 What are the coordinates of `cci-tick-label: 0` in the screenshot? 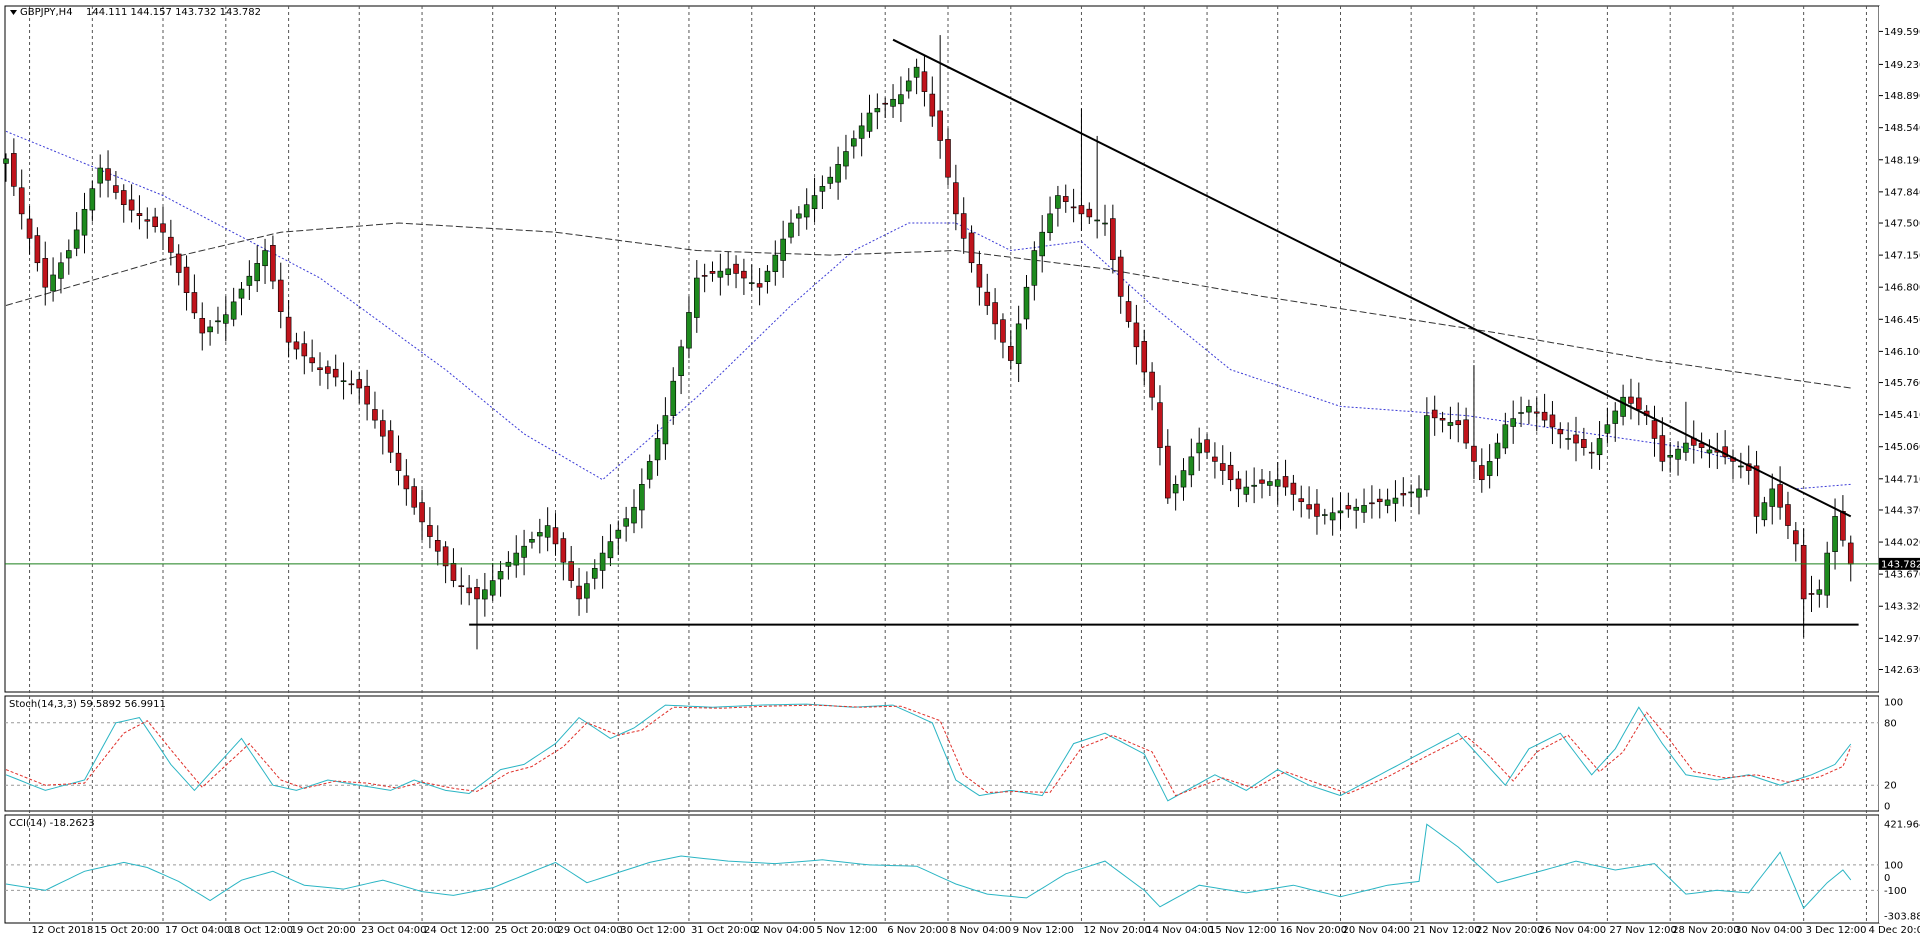 It's located at (1887, 878).